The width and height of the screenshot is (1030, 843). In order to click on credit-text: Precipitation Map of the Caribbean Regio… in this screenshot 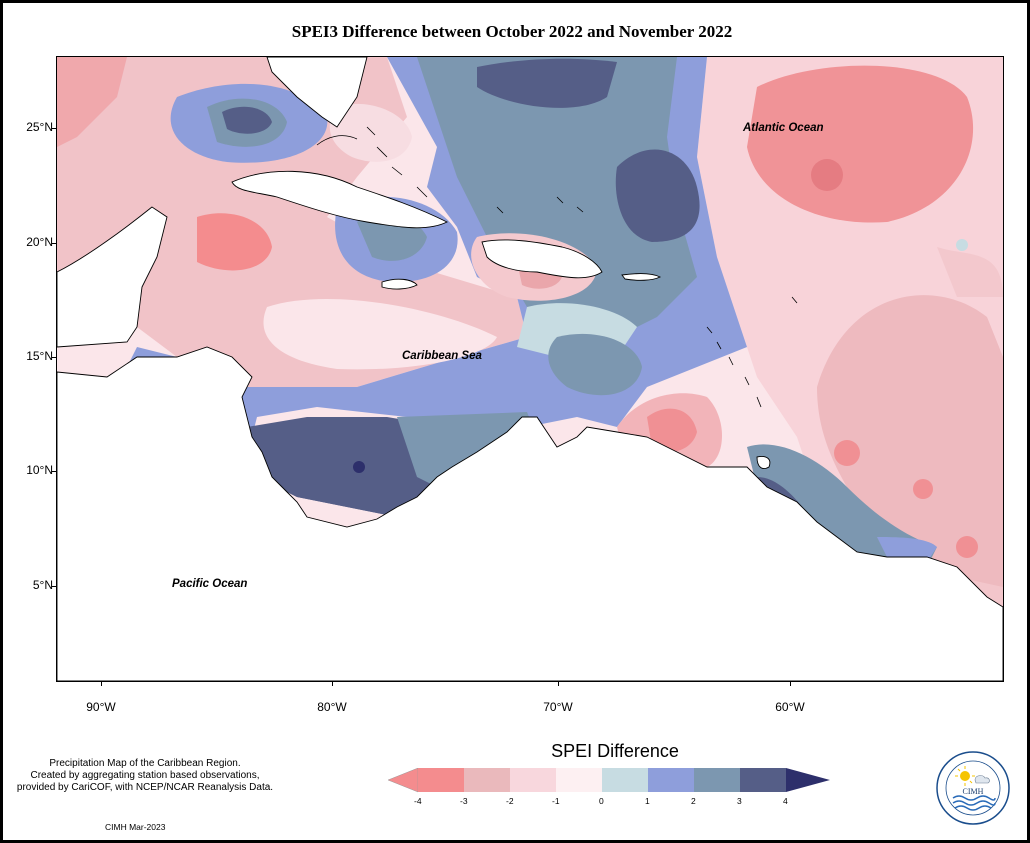, I will do `click(145, 776)`.